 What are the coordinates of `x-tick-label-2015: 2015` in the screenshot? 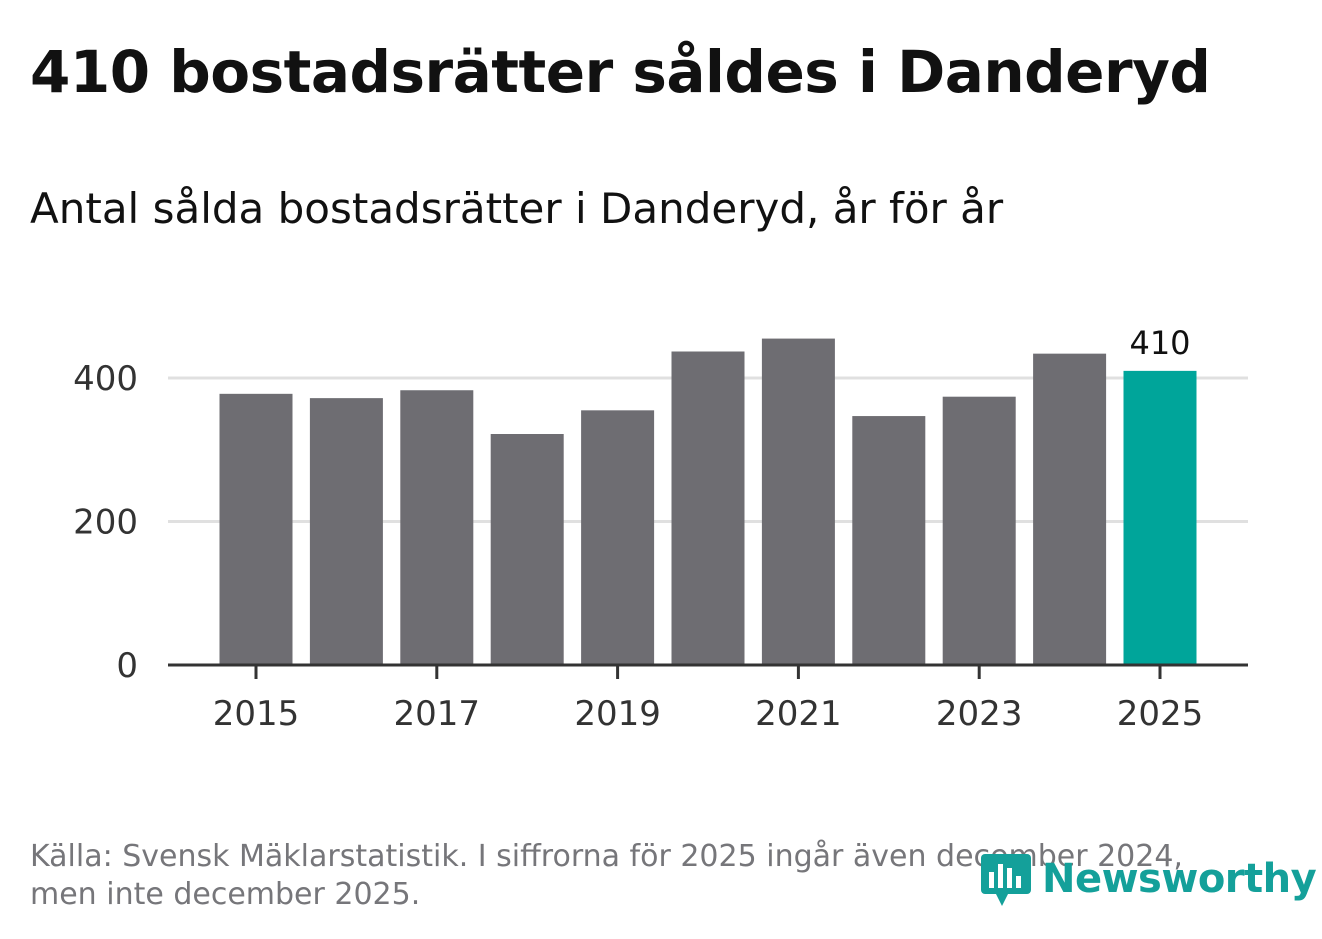 It's located at (256, 714).